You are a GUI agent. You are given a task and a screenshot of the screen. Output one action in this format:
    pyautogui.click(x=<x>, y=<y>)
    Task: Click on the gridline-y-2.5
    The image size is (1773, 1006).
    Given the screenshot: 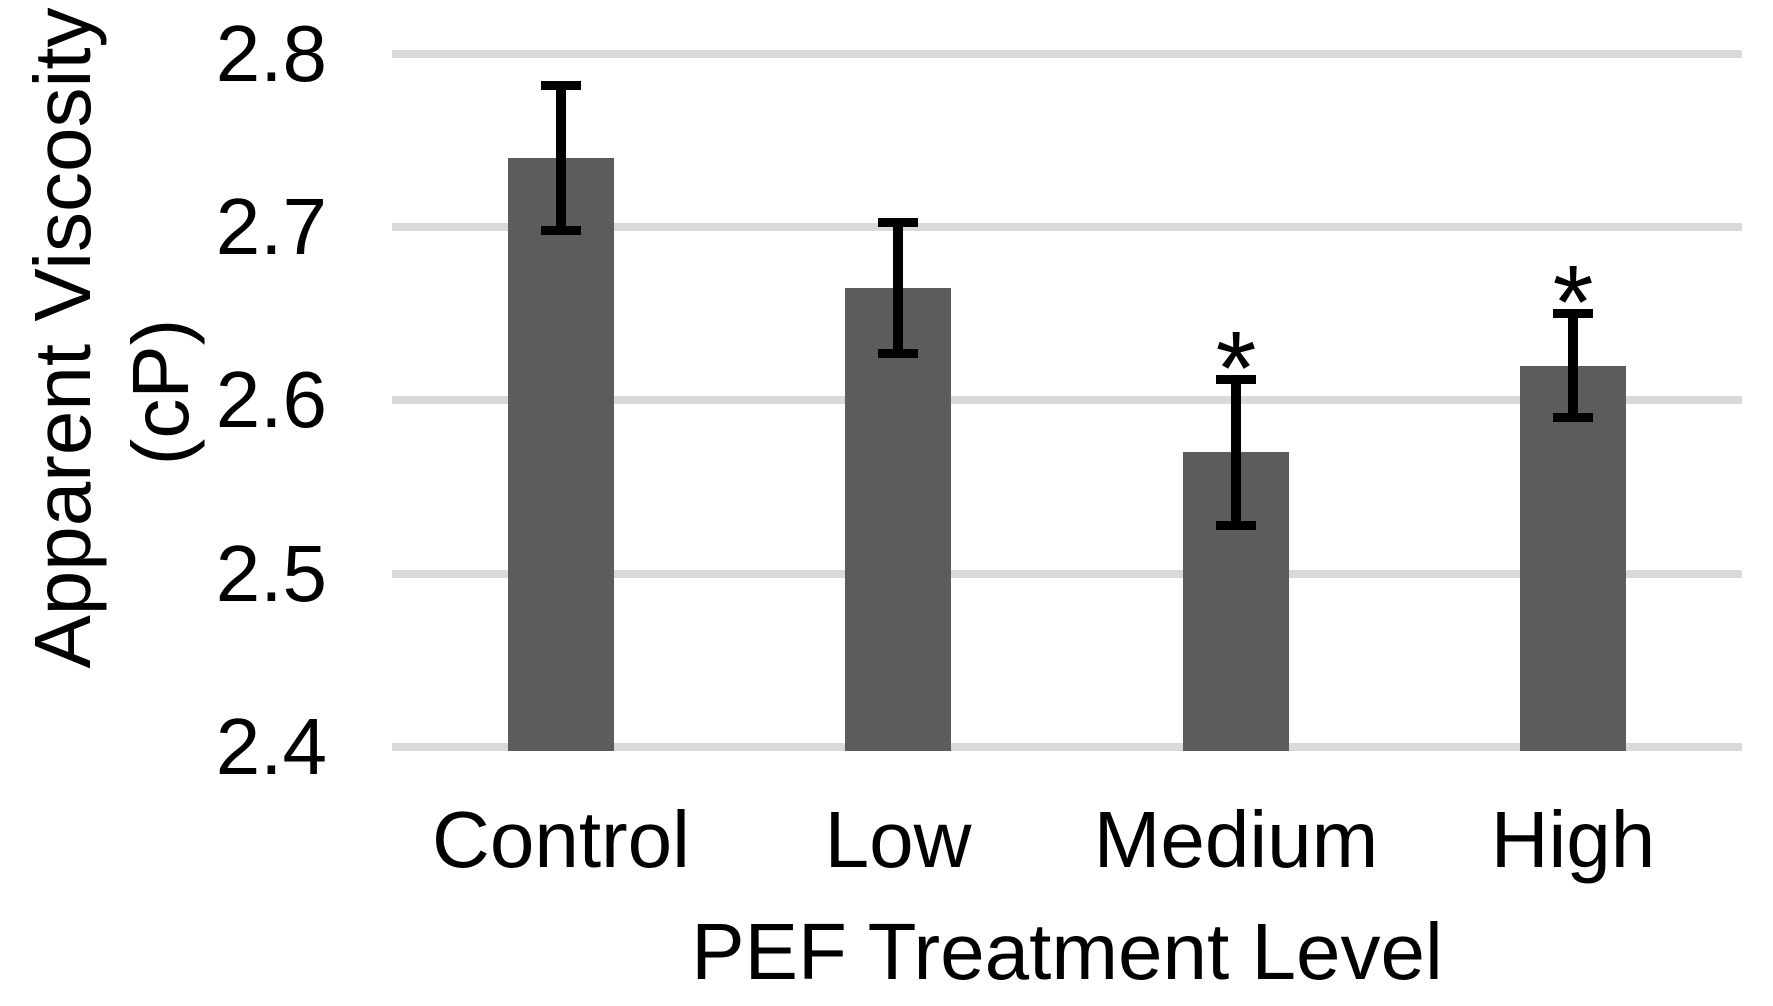 What is the action you would take?
    pyautogui.click(x=1067, y=574)
    